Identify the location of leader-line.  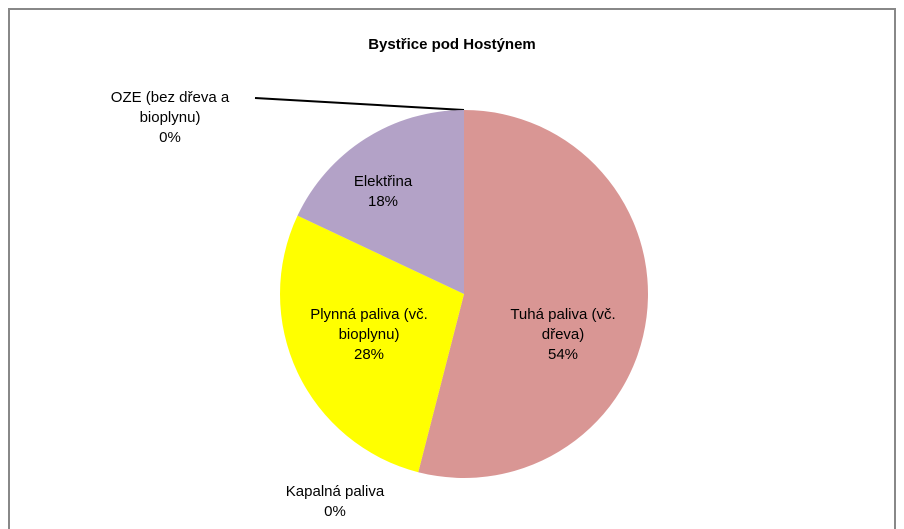
(359, 104).